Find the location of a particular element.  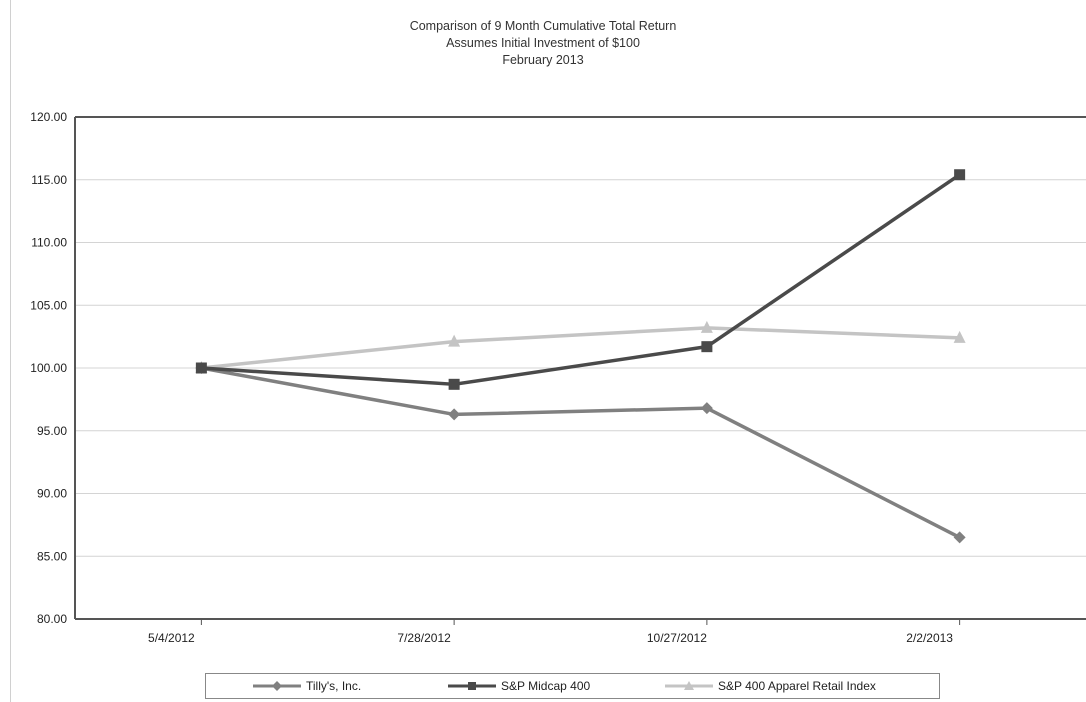

y-tick-label-105.00: 105.00 is located at coordinates (48, 305).